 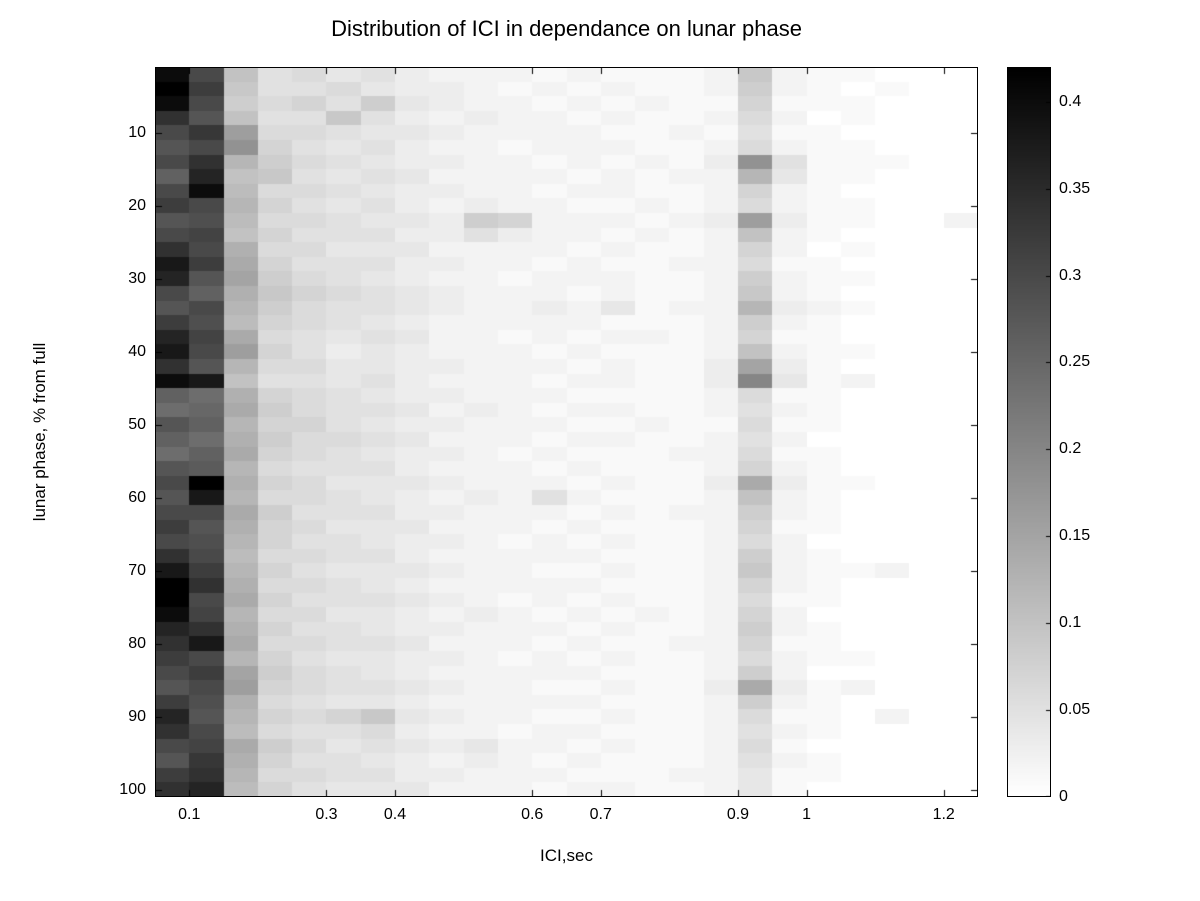 I want to click on x-axis-label: ICI,sec, so click(x=566, y=855).